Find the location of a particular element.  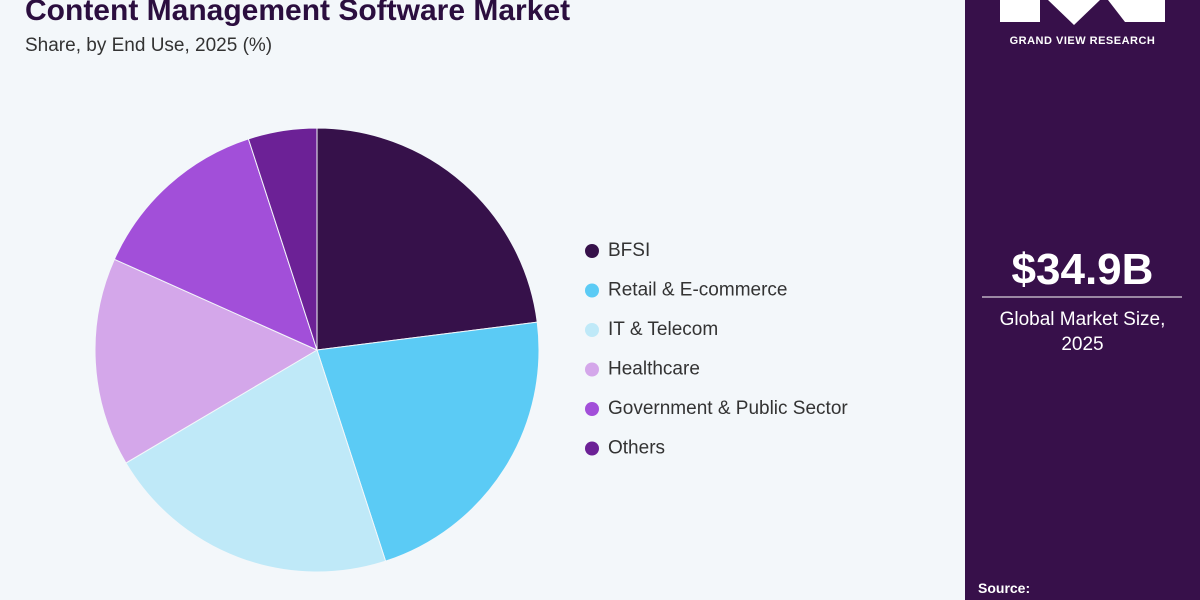

legend-label: Healthcare is located at coordinates (654, 369).